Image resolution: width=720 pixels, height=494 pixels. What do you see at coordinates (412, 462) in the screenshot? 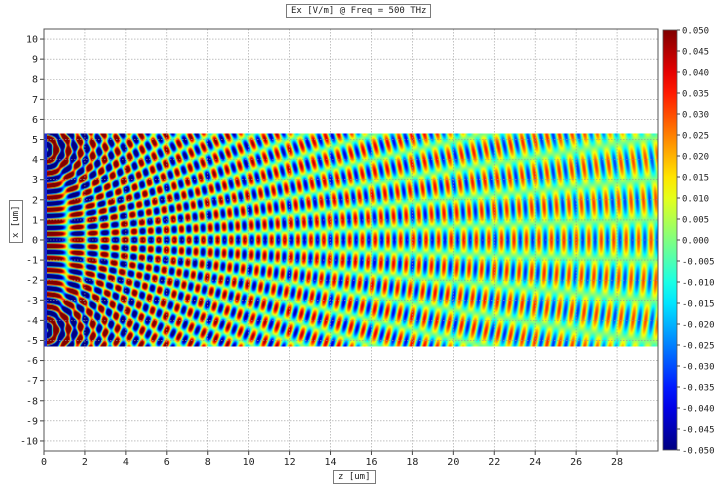
I see `x-tick-label: 18` at bounding box center [412, 462].